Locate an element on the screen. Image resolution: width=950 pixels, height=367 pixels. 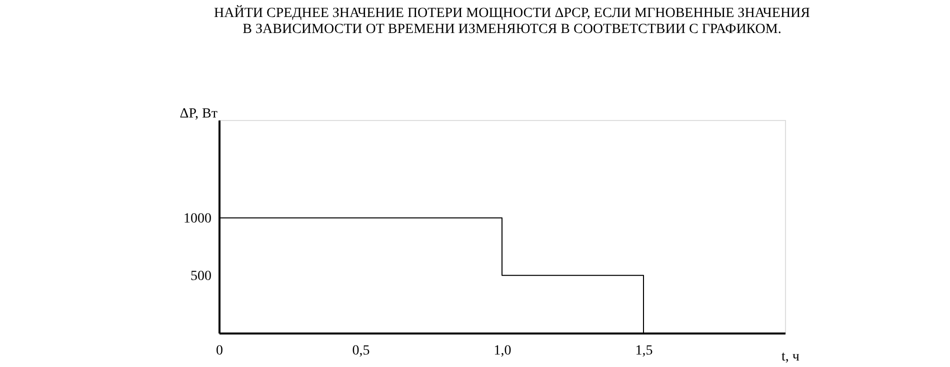
y-tick-label: 500 is located at coordinates (201, 276).